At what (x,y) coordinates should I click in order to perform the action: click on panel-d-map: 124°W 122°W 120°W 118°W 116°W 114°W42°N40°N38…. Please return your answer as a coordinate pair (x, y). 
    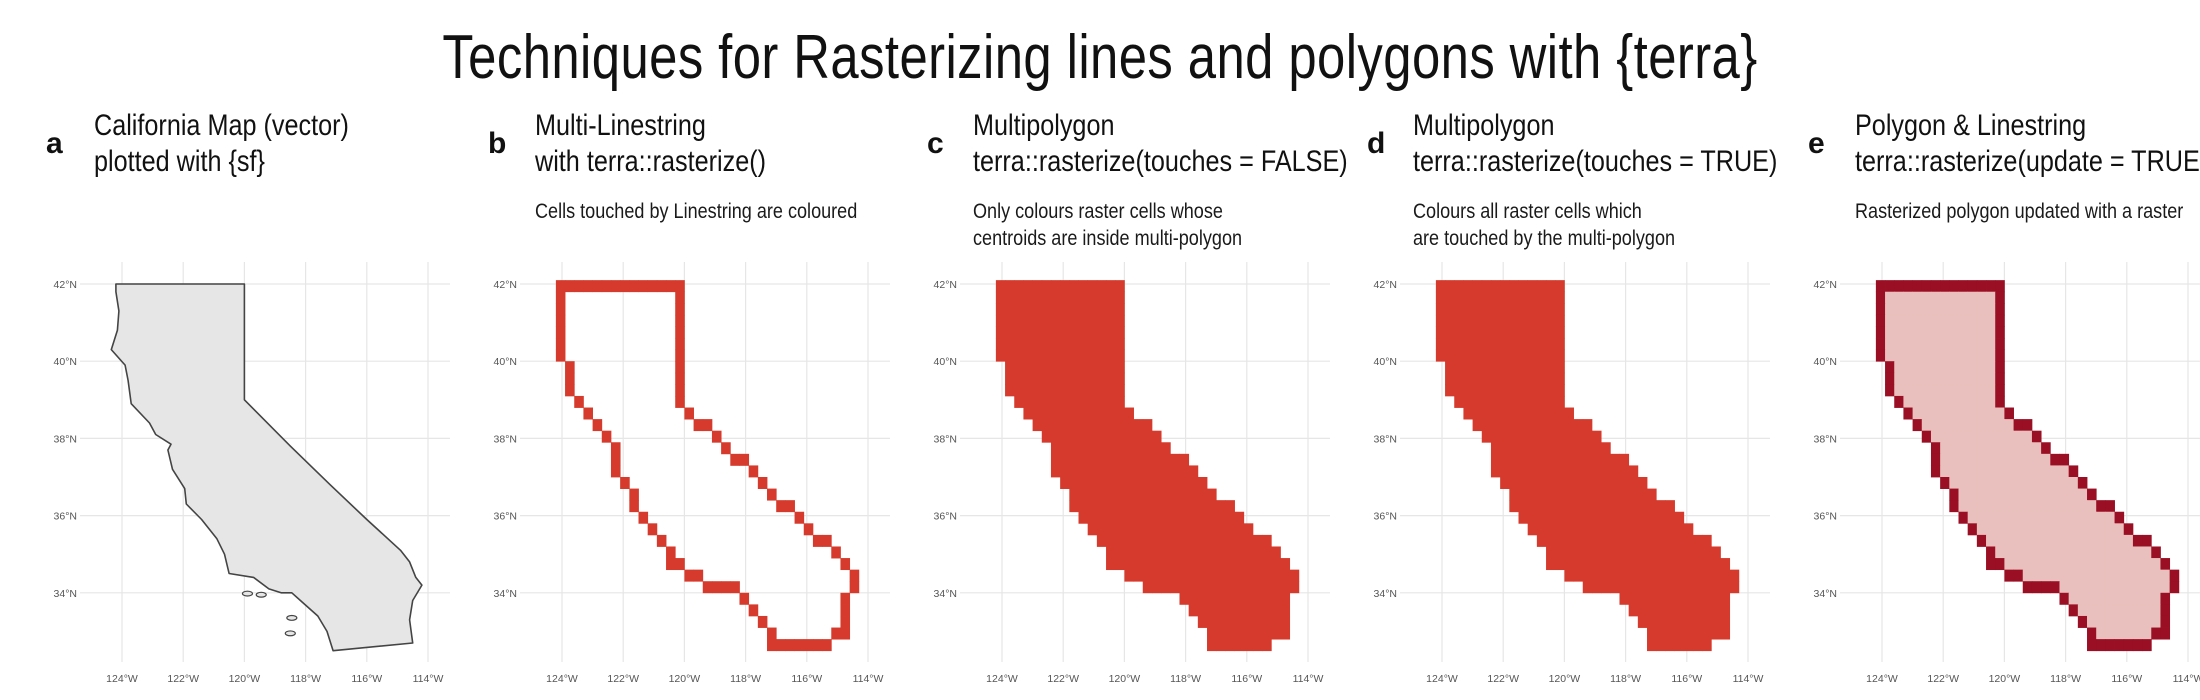
    Looking at the image, I should click on (1572, 473).